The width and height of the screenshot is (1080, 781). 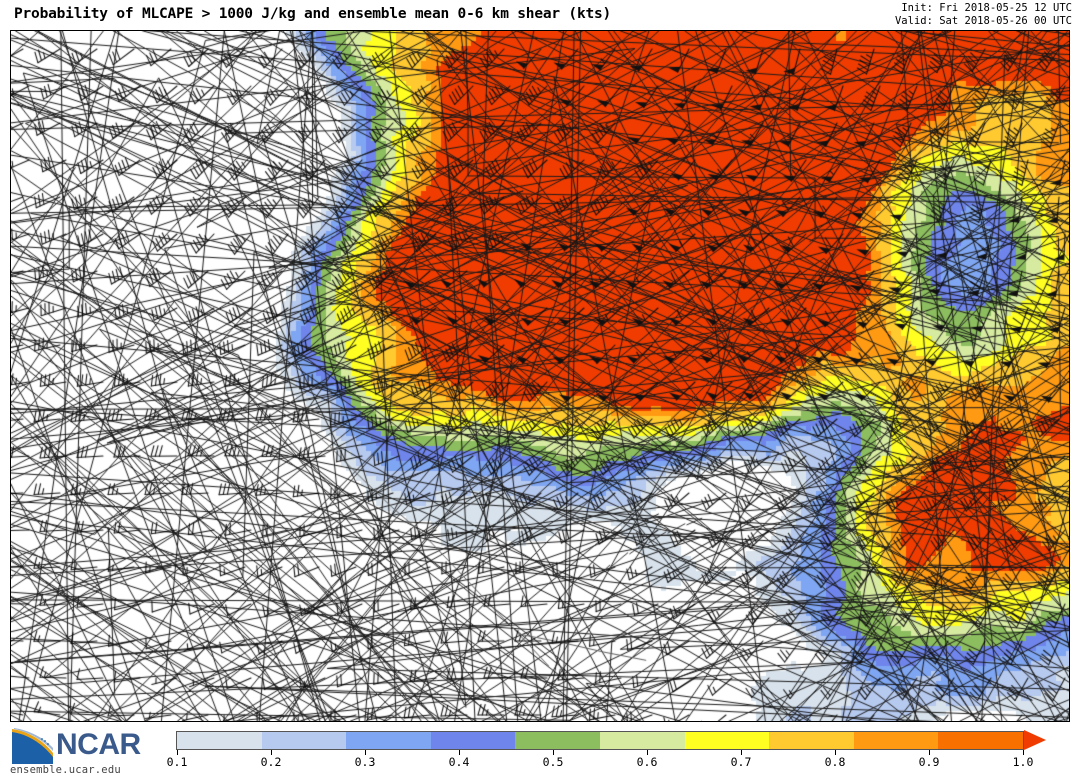 What do you see at coordinates (611, 764) in the screenshot?
I see `colorbar-tick-labels: 0.1 0.2 0.3 0.4 0.5 0.6 0.7 0.8 0.9 1.0` at bounding box center [611, 764].